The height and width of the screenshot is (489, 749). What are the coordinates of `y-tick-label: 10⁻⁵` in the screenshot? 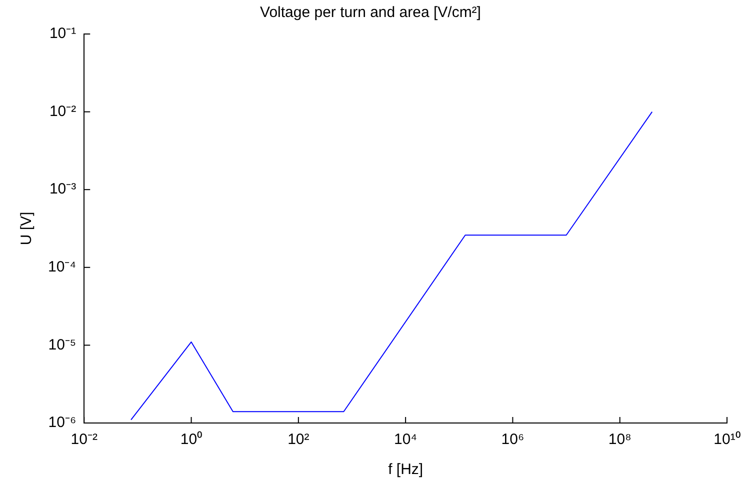 It's located at (62, 345).